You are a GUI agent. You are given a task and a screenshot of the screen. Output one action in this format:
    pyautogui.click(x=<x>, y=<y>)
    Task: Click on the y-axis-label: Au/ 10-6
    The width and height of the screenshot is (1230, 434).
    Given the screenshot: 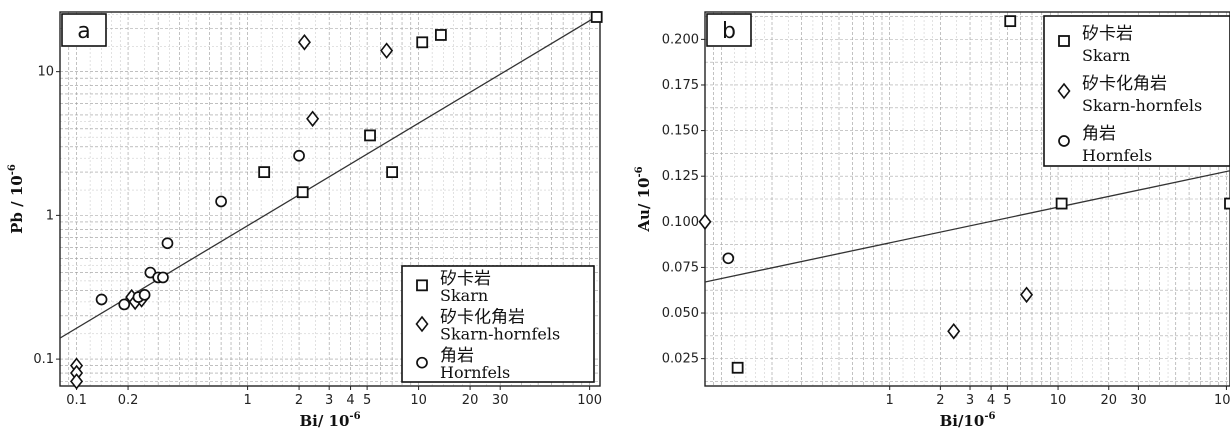 What is the action you would take?
    pyautogui.click(x=643, y=199)
    